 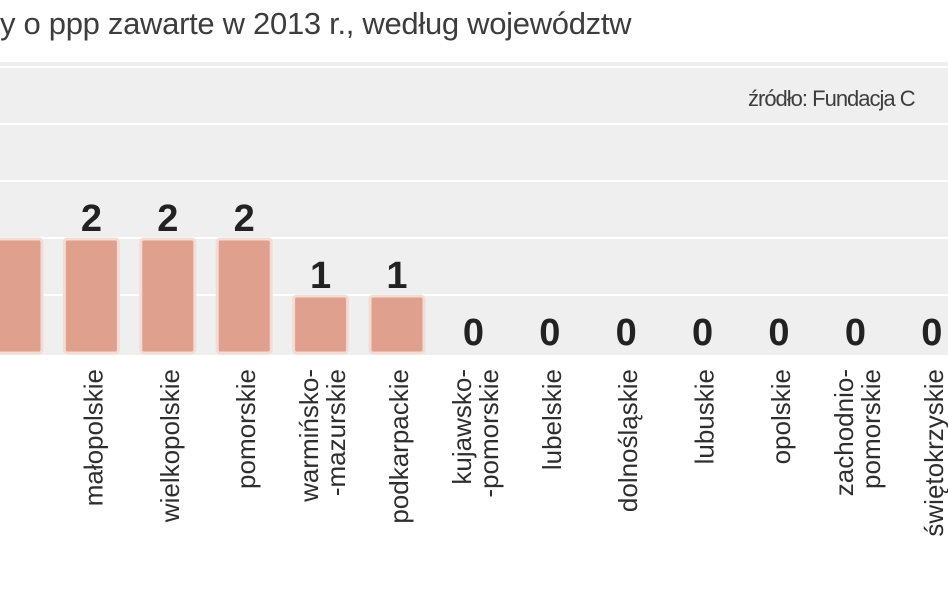 I want to click on category-label: pomorskie, so click(x=246, y=429).